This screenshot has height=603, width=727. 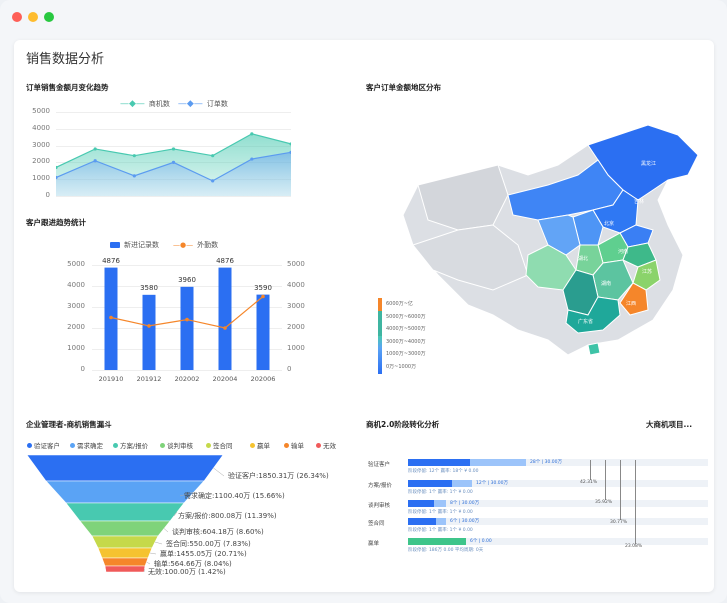 I want to click on yaxis-right-tick-label: 3000, so click(x=296, y=306).